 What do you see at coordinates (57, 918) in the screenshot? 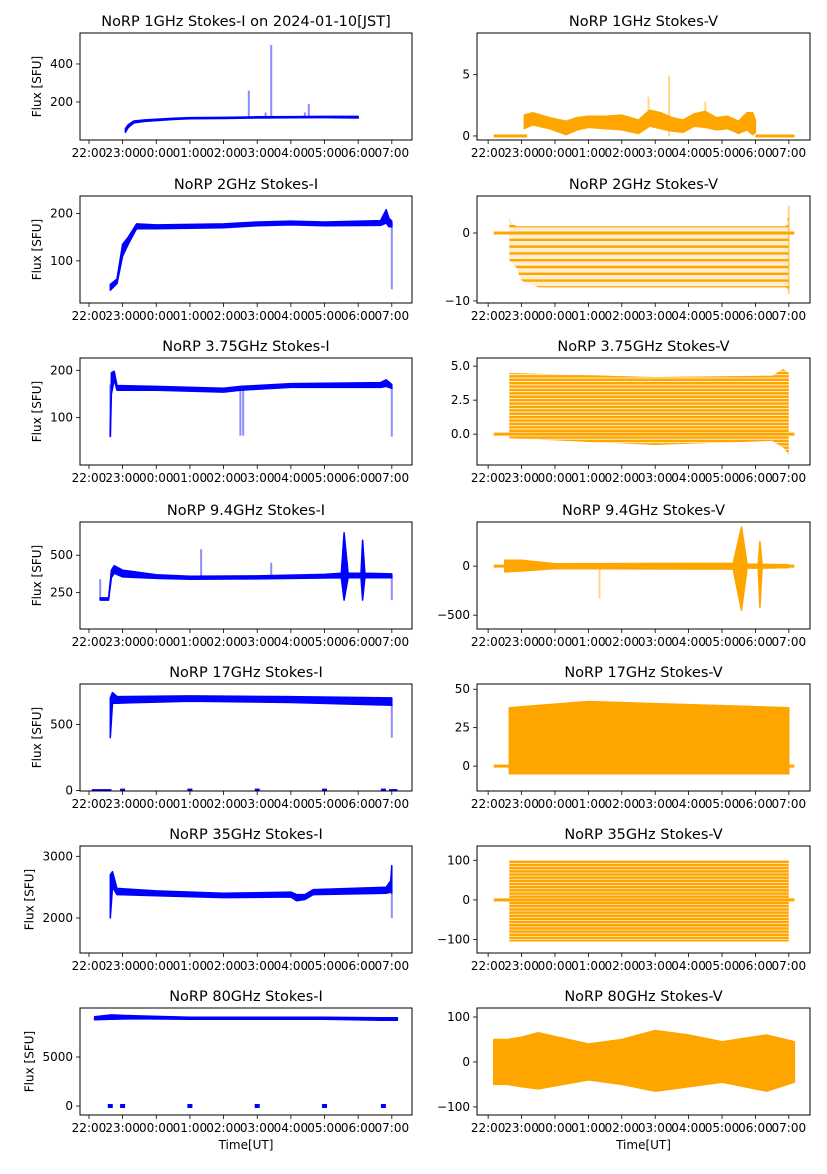
I see `y-tick-label: 2000` at bounding box center [57, 918].